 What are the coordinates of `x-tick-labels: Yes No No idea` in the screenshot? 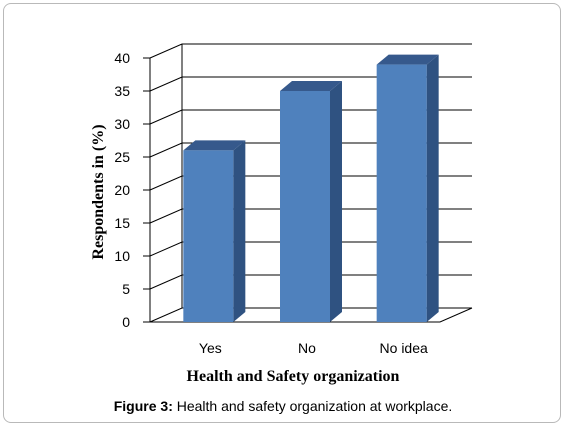 It's located at (313, 348).